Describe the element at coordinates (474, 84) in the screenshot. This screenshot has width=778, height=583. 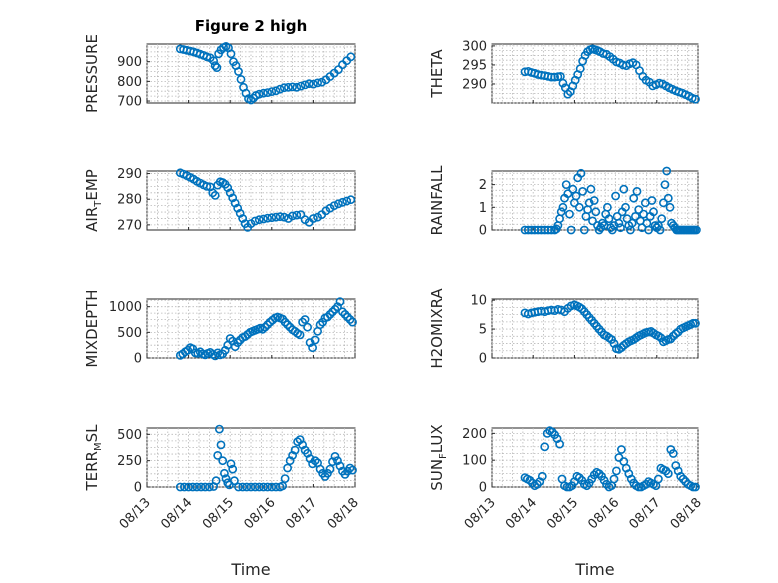
I see `y-tick-label: 290` at that location.